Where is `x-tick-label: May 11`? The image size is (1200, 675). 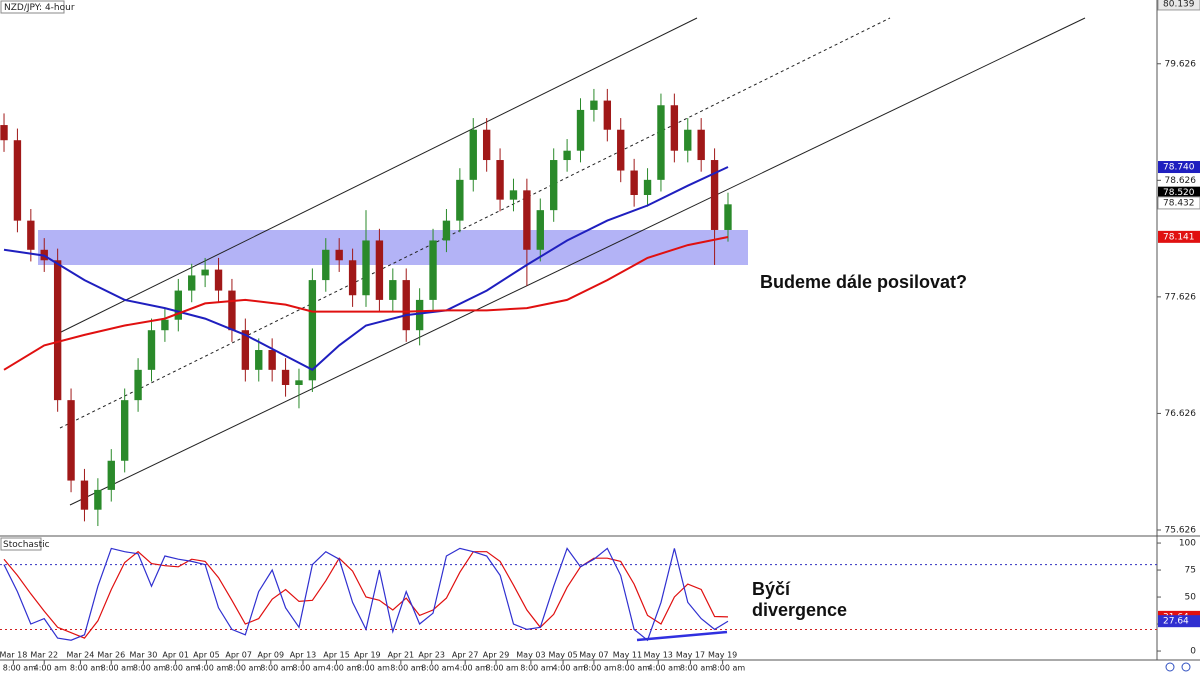
x-tick-label: May 11 is located at coordinates (627, 655).